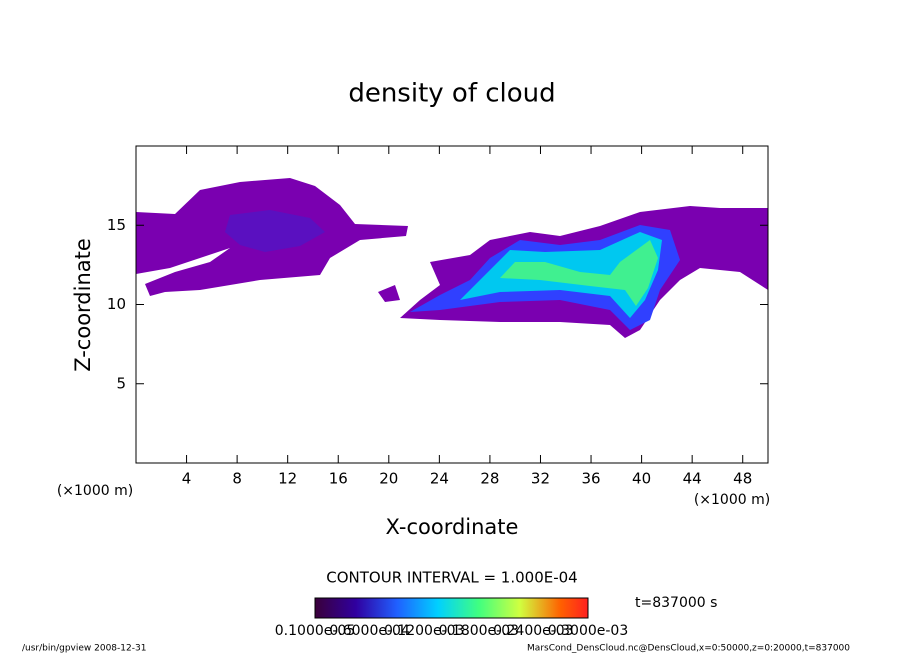  I want to click on x-tick-label: 32, so click(540, 479).